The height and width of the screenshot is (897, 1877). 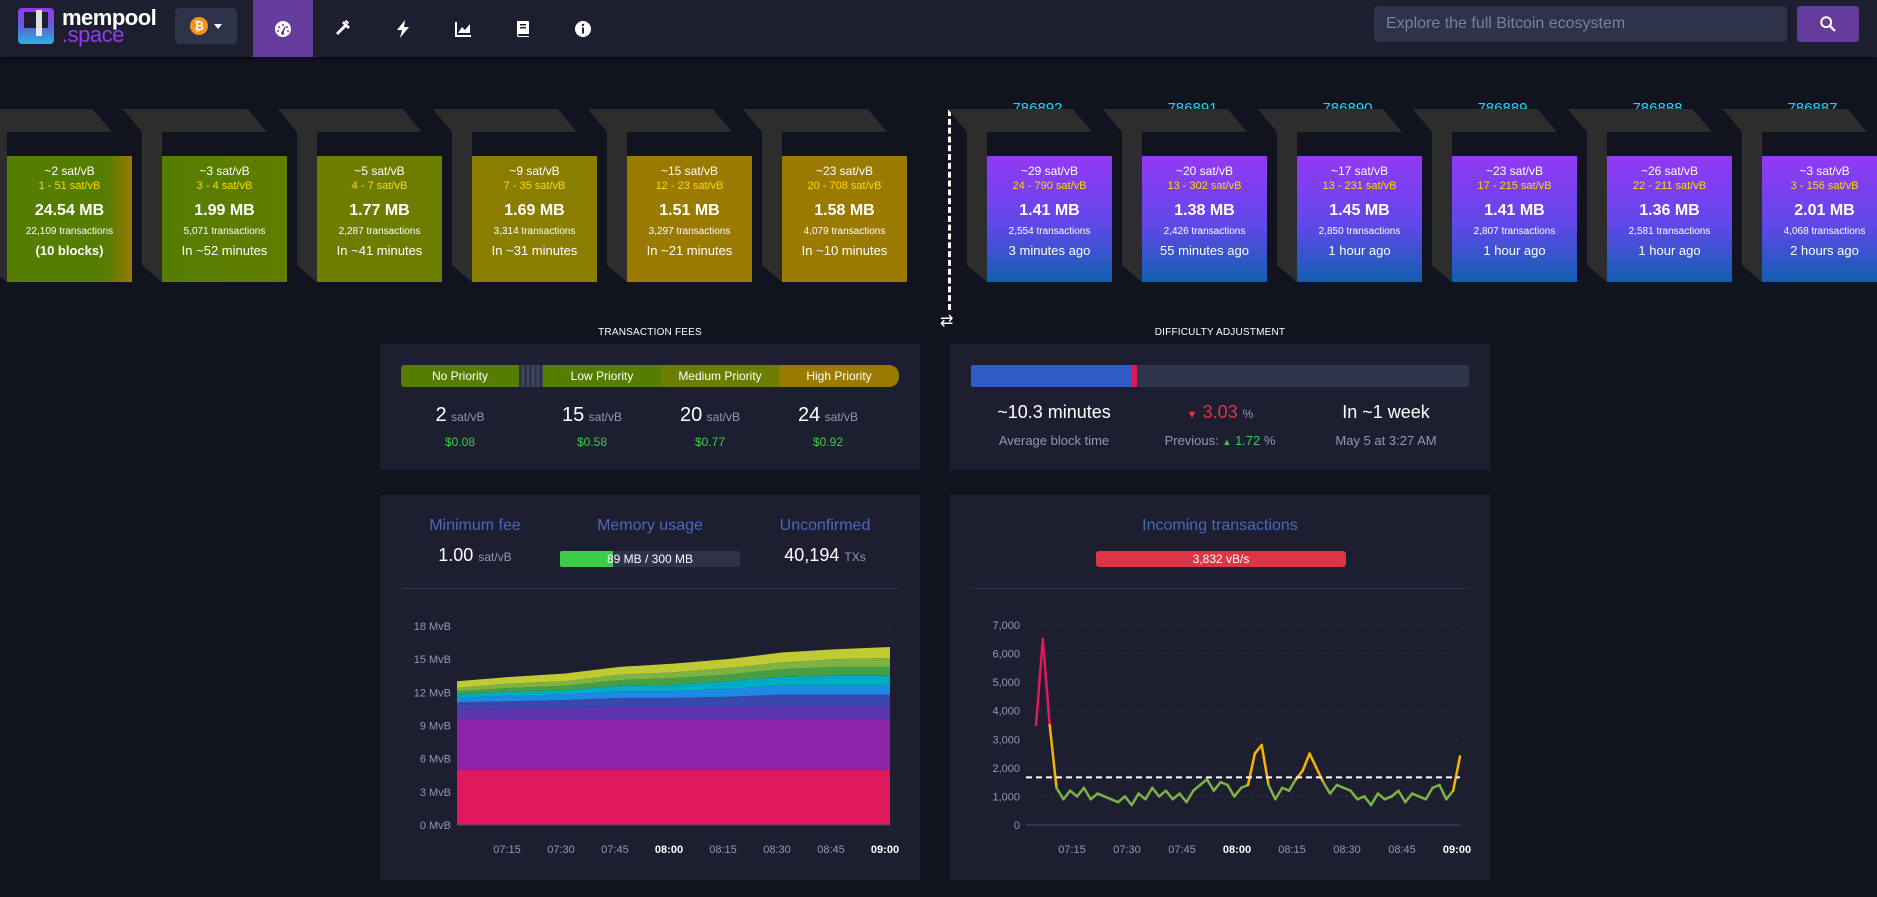 What do you see at coordinates (534, 250) in the screenshot?
I see `block-eta: In ~31 minutes` at bounding box center [534, 250].